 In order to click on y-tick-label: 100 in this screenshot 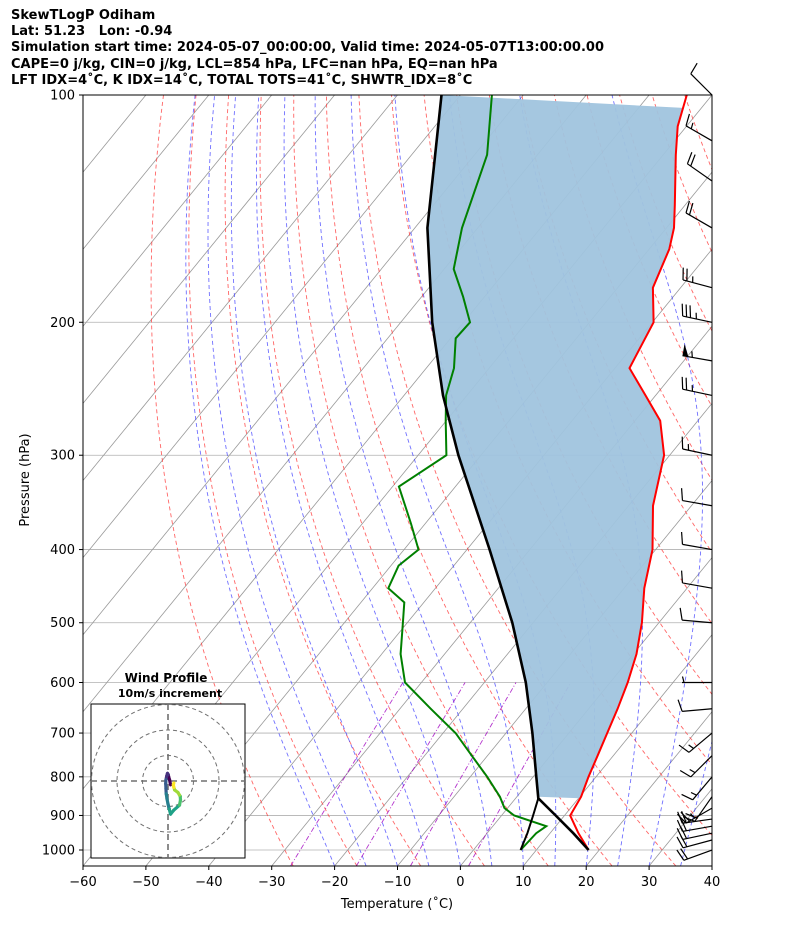, I will do `click(62, 96)`.